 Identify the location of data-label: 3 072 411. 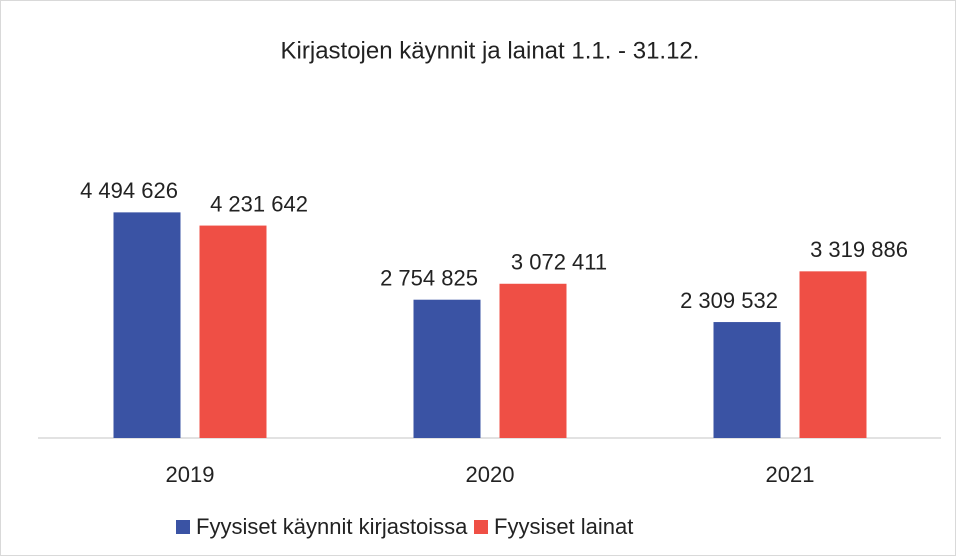
(559, 262).